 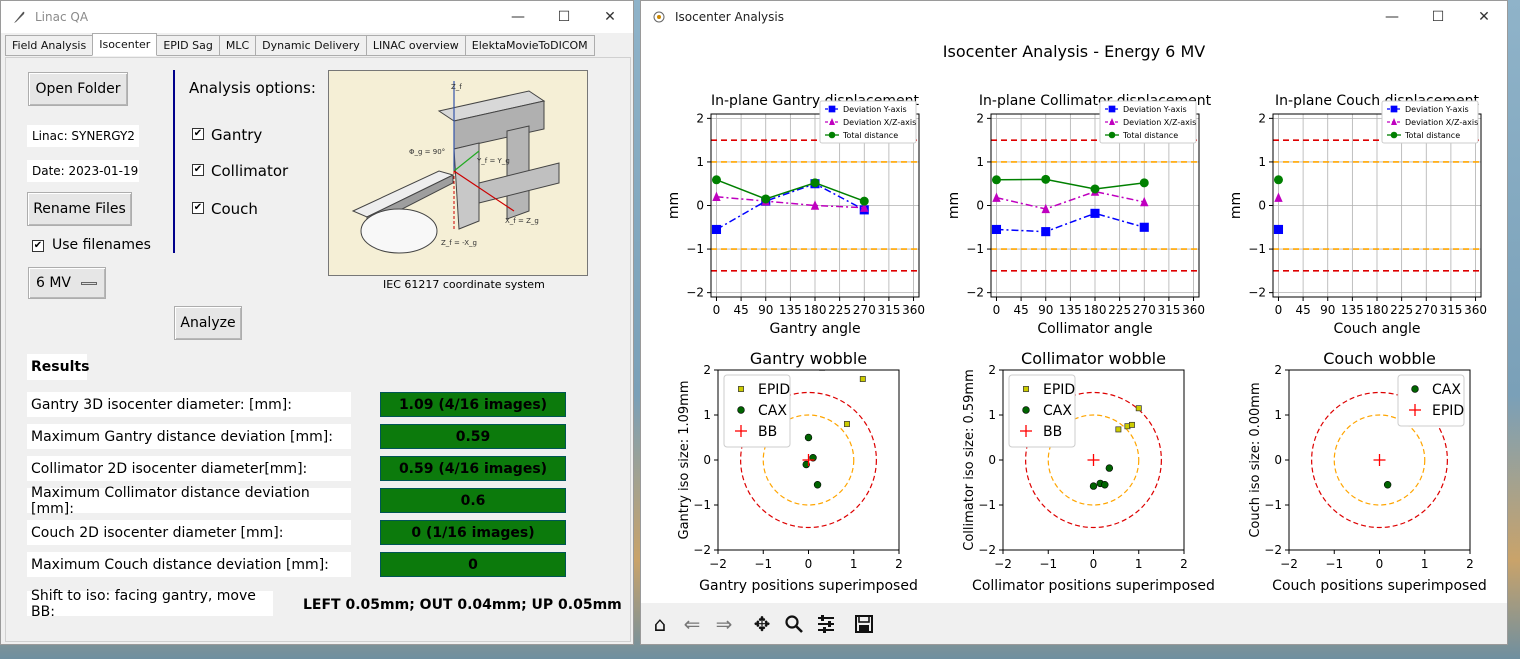 What do you see at coordinates (311, 45) in the screenshot?
I see `tab-dynamic-delivery: Dynamic Delivery` at bounding box center [311, 45].